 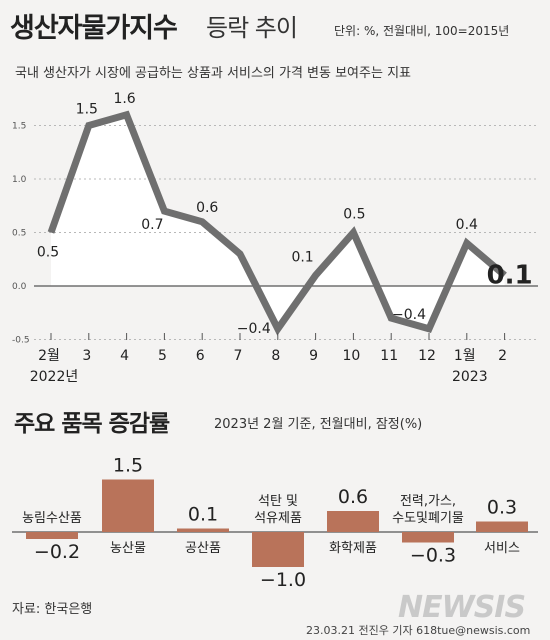 I want to click on bar-category-label: 공산품, so click(x=203, y=548).